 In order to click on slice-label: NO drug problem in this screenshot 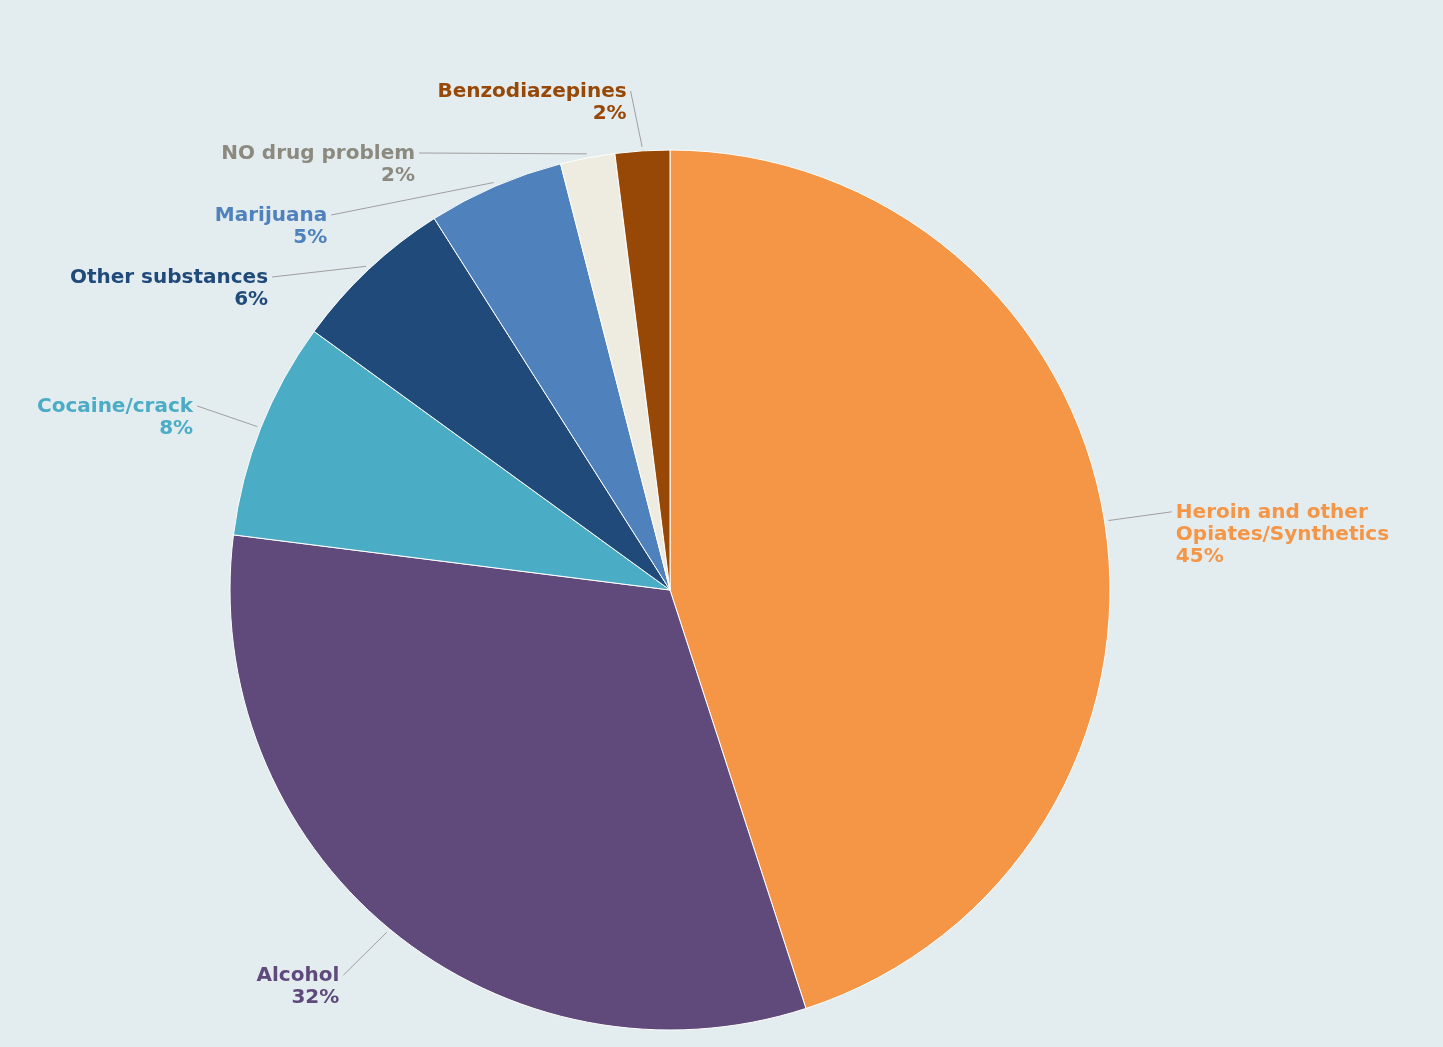, I will do `click(318, 151)`.